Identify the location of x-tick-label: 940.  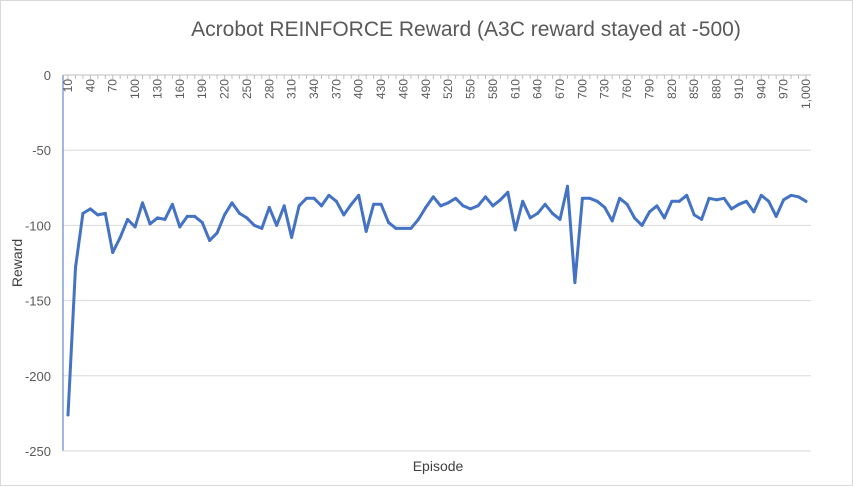
(761, 89).